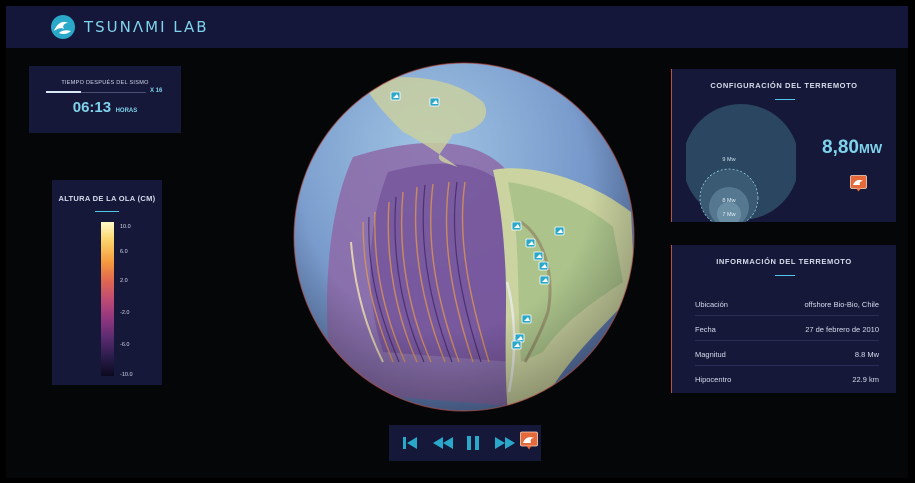 The height and width of the screenshot is (483, 915). I want to click on elapsed-time: 06:13, so click(92, 107).